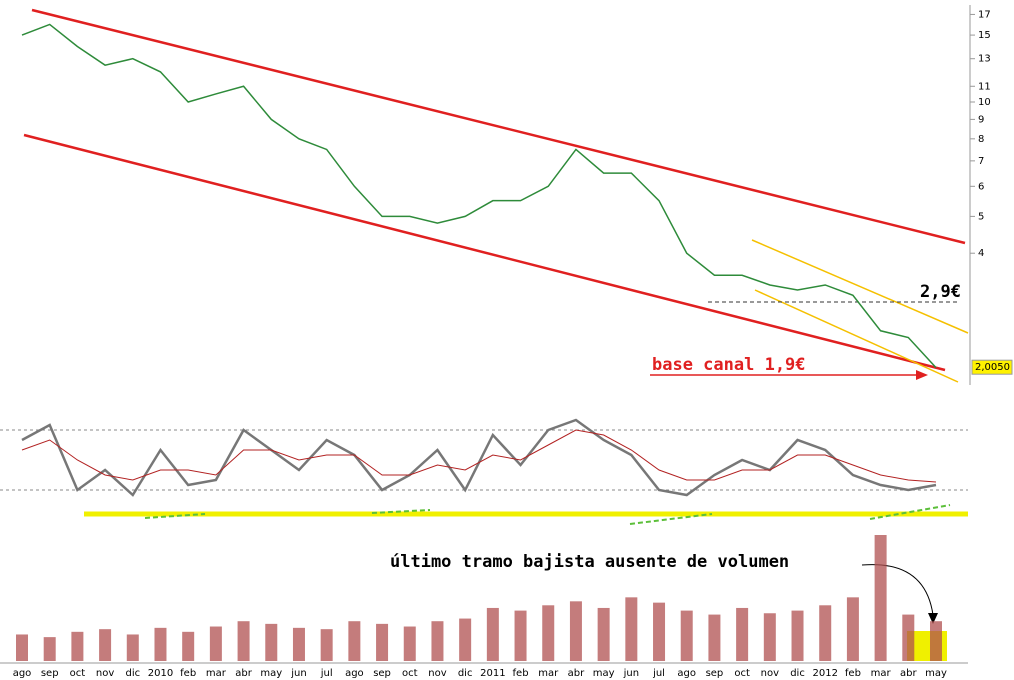 The image size is (1014, 680). What do you see at coordinates (856, 336) in the screenshot?
I see `wedge-bottom` at bounding box center [856, 336].